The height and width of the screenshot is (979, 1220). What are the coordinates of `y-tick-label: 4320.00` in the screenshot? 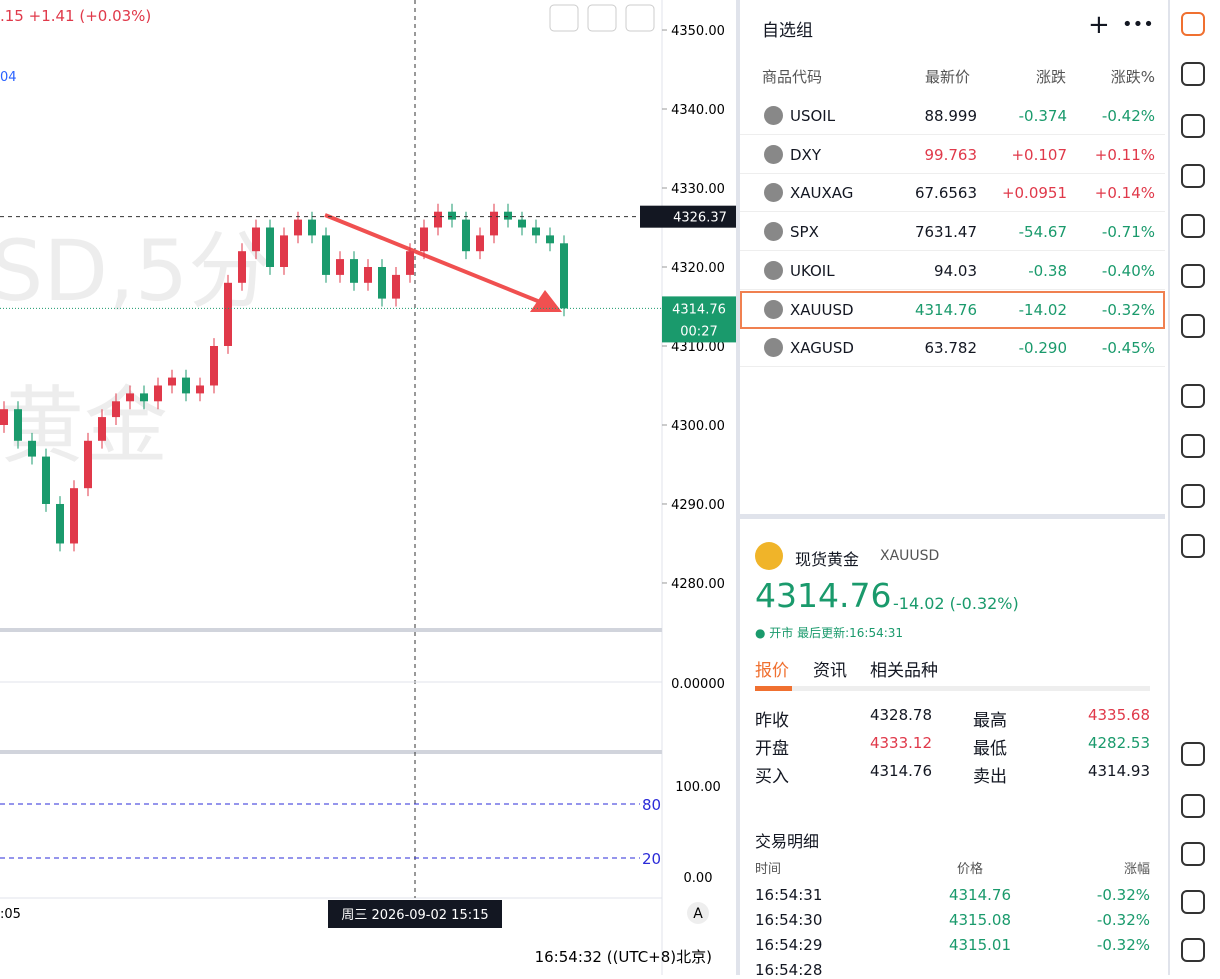 It's located at (698, 268).